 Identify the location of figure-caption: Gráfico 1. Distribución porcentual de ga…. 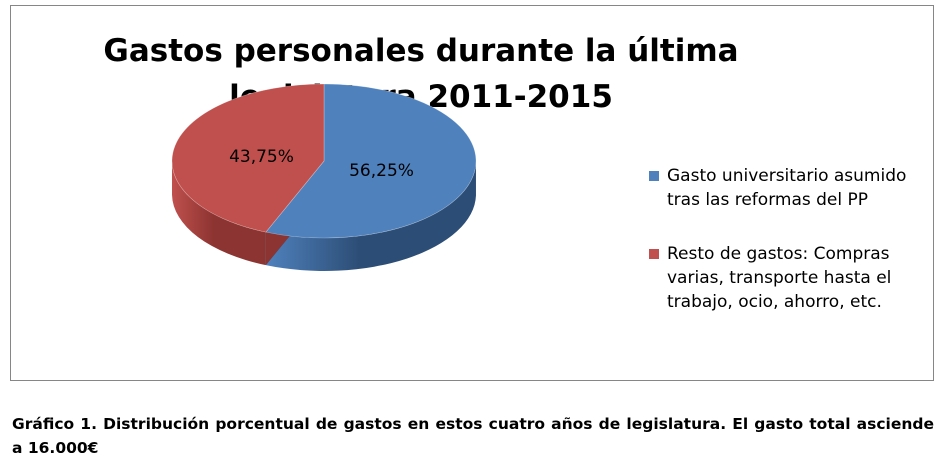
(473, 436).